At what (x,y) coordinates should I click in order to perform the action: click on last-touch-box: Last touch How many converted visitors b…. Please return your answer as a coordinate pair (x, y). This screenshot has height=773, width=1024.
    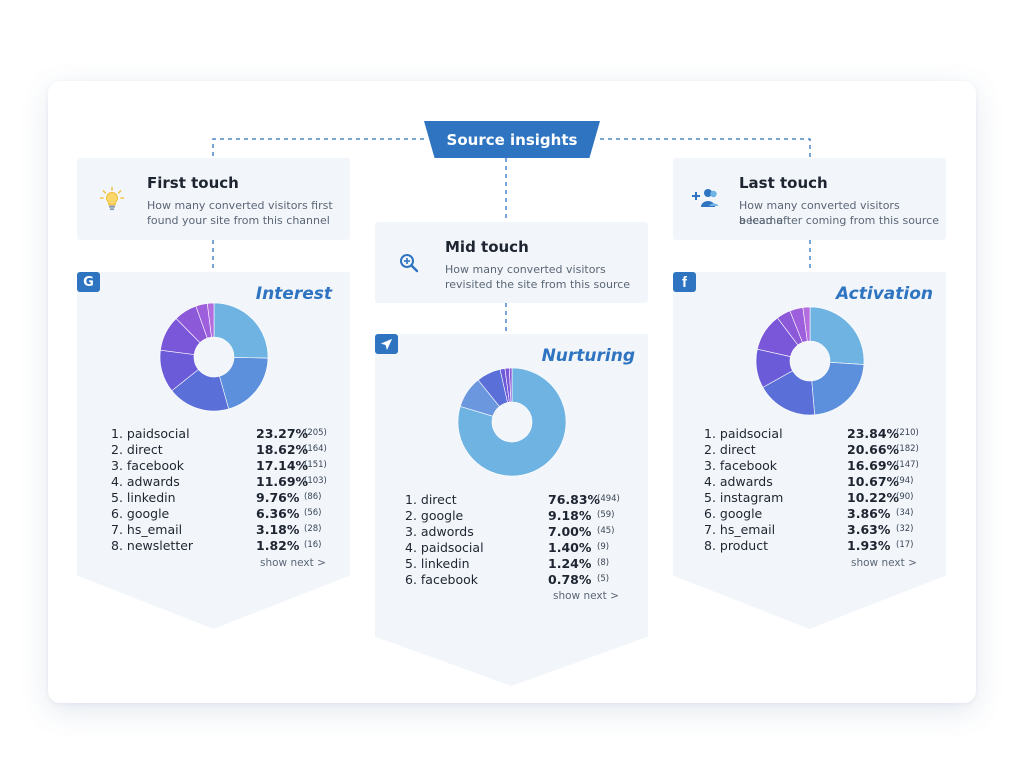
    Looking at the image, I should click on (809, 199).